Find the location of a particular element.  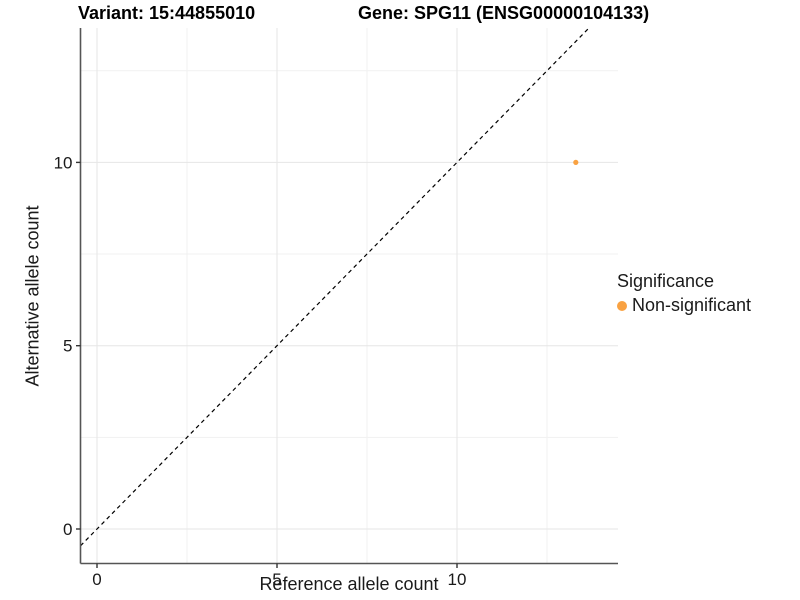

legend-point-icon is located at coordinates (622, 305).